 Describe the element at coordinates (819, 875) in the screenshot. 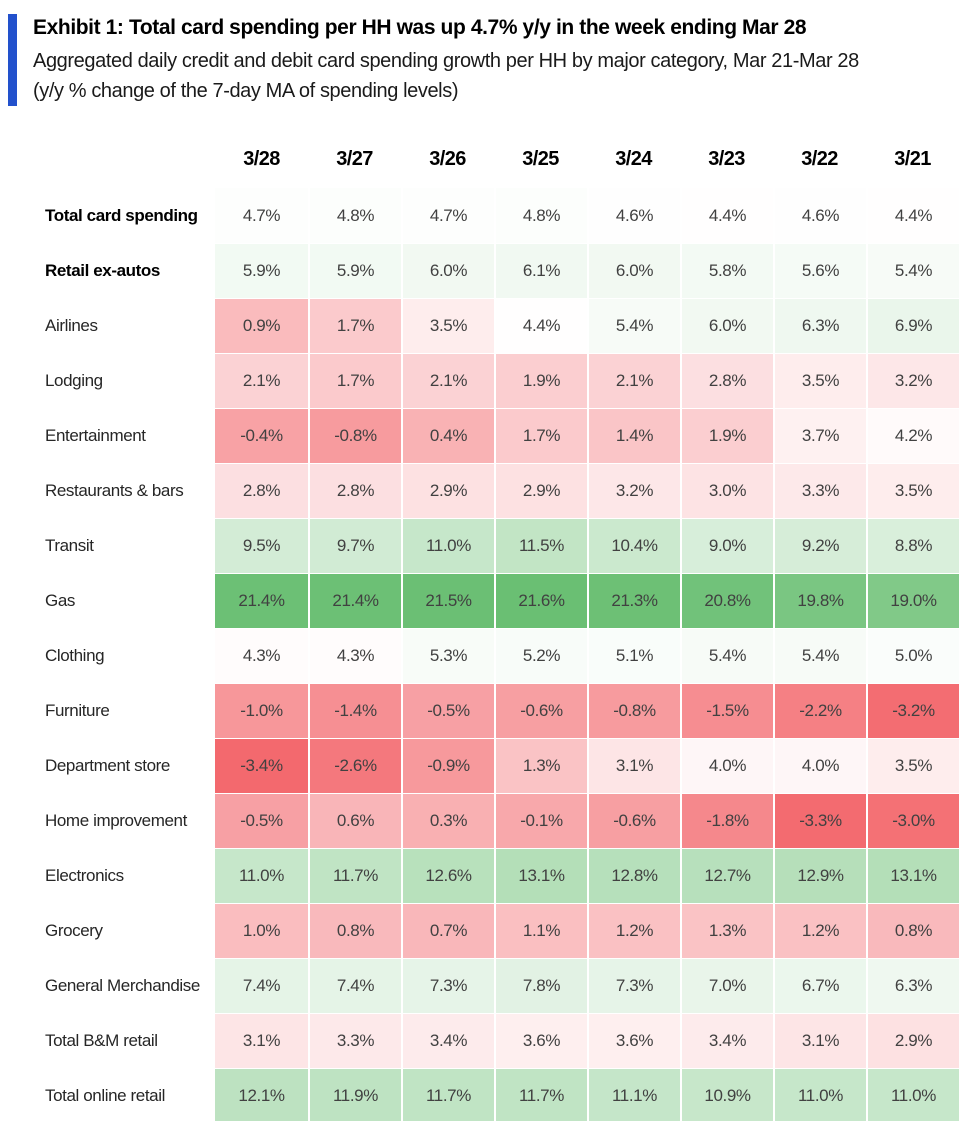

I see `heatmap-cell: 12.9%` at that location.